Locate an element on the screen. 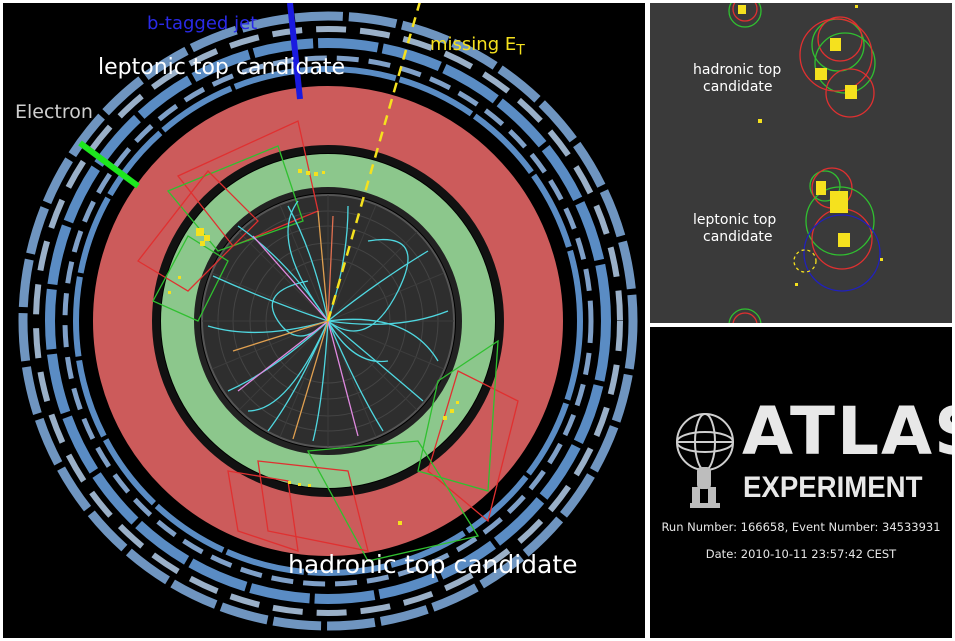  missing-et-line is located at coordinates (373, 162).